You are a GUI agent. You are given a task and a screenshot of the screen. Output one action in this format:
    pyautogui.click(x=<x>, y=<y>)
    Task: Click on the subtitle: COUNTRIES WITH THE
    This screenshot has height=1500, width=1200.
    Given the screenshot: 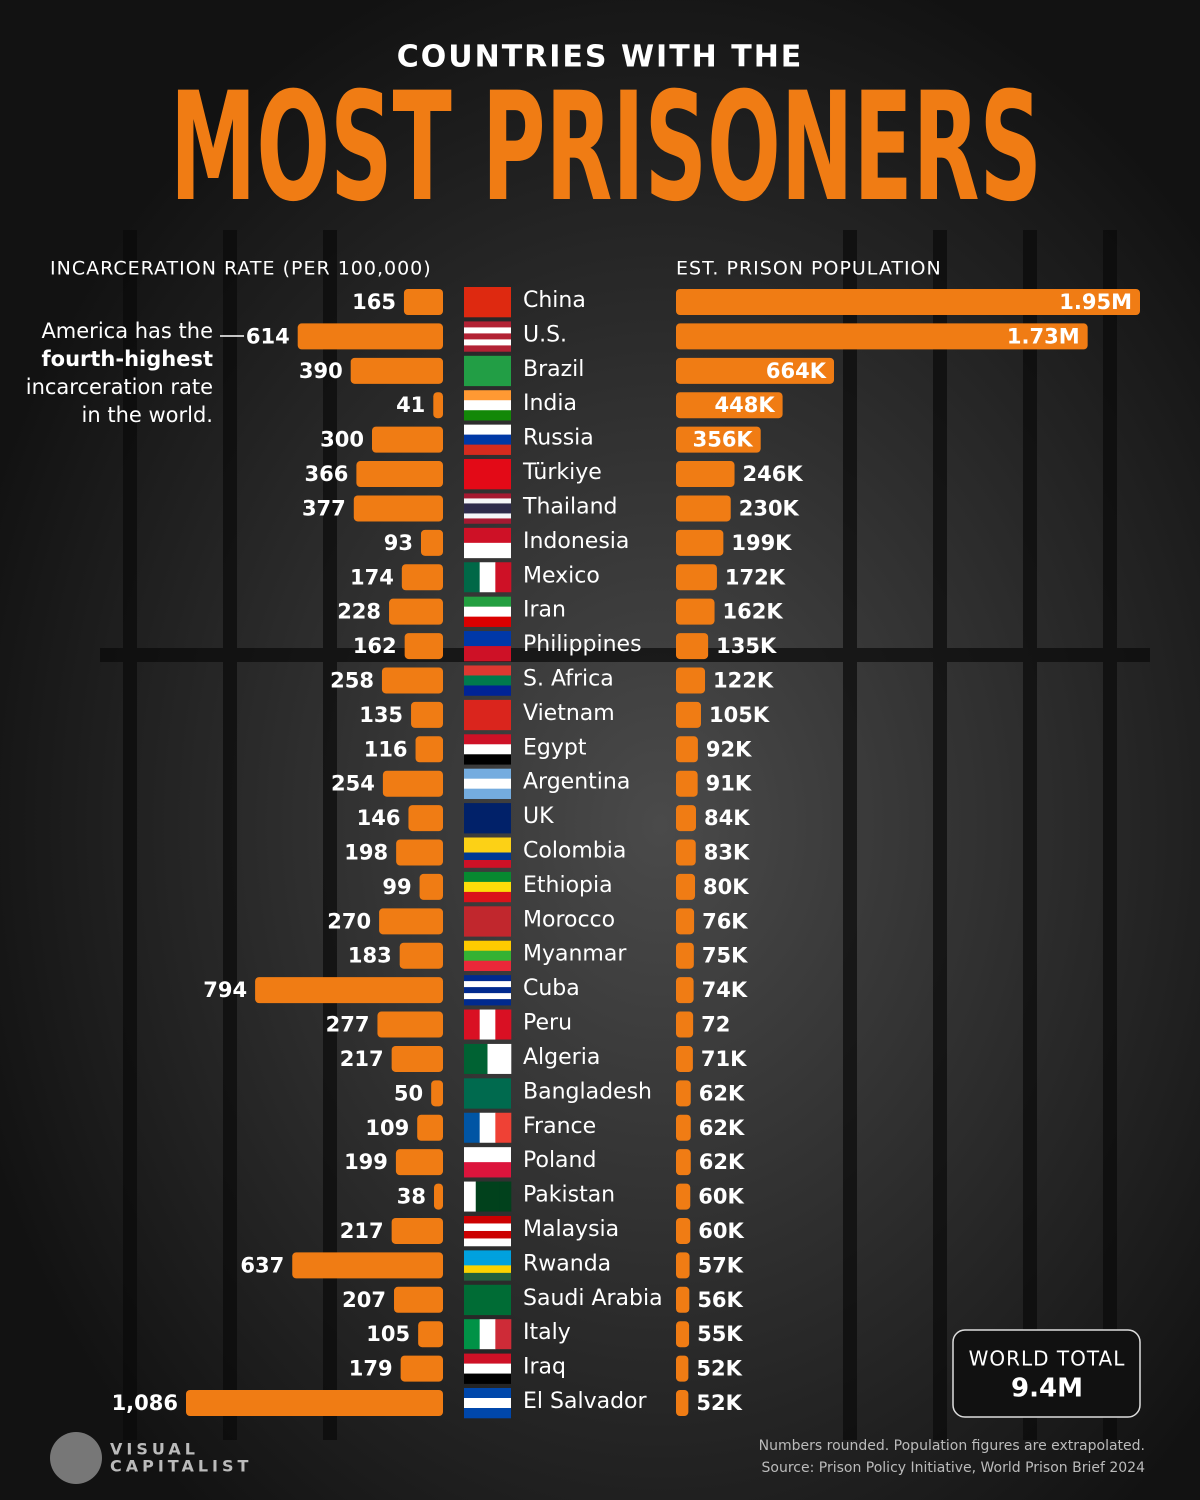 What is the action you would take?
    pyautogui.click(x=600, y=57)
    